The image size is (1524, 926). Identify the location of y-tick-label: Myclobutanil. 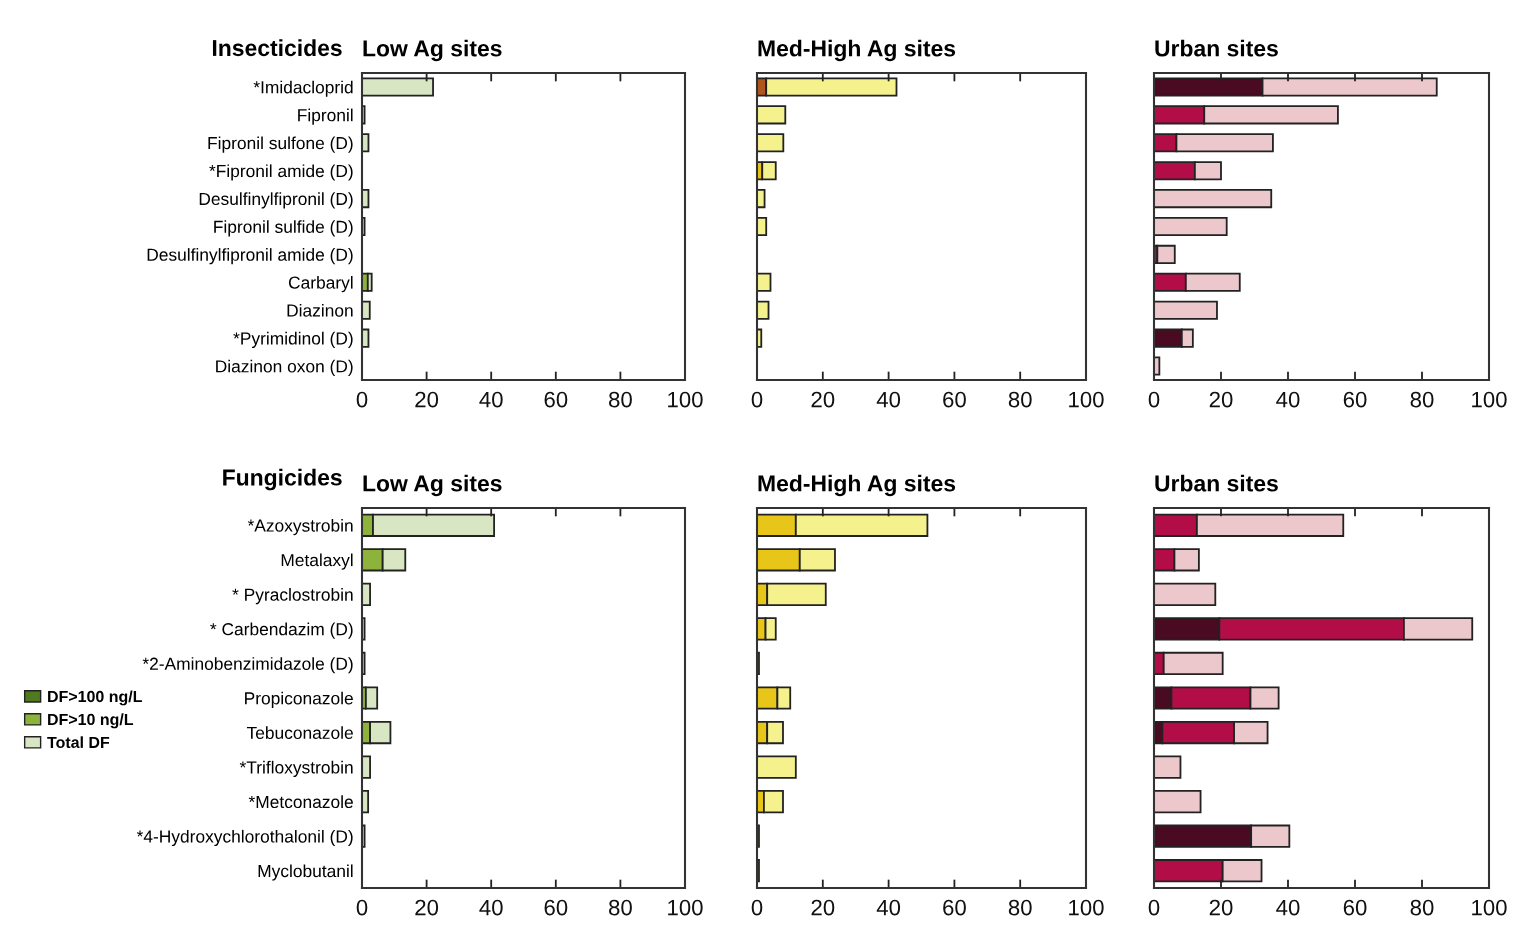
(305, 872).